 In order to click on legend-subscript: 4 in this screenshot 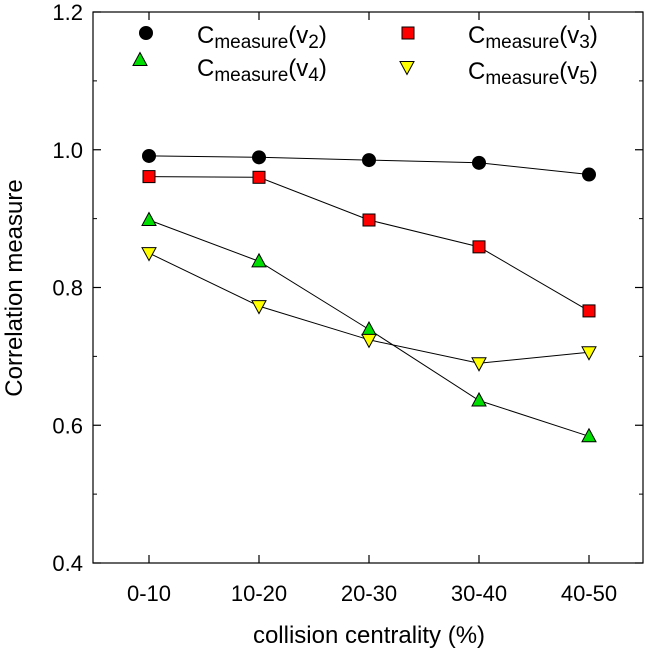, I will do `click(313, 75)`.